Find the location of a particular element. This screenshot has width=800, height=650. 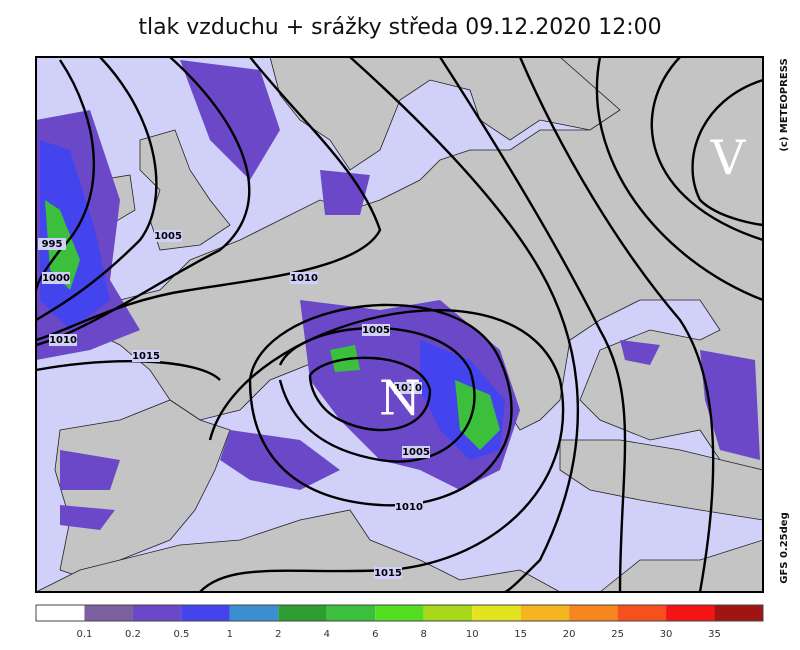

legend-label: 15 is located at coordinates (520, 634).